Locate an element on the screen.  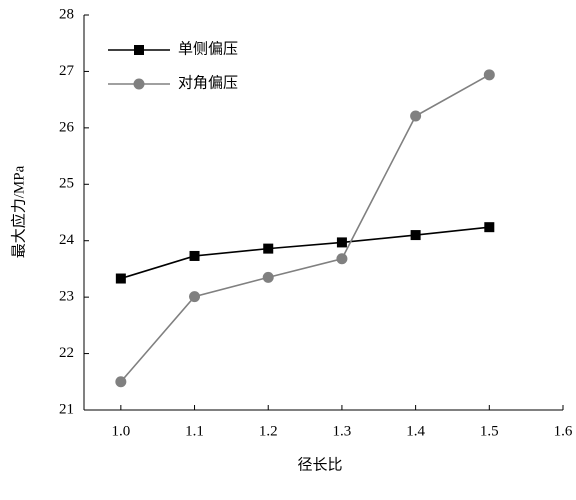
legend-label: 对角偏压 is located at coordinates (208, 82).